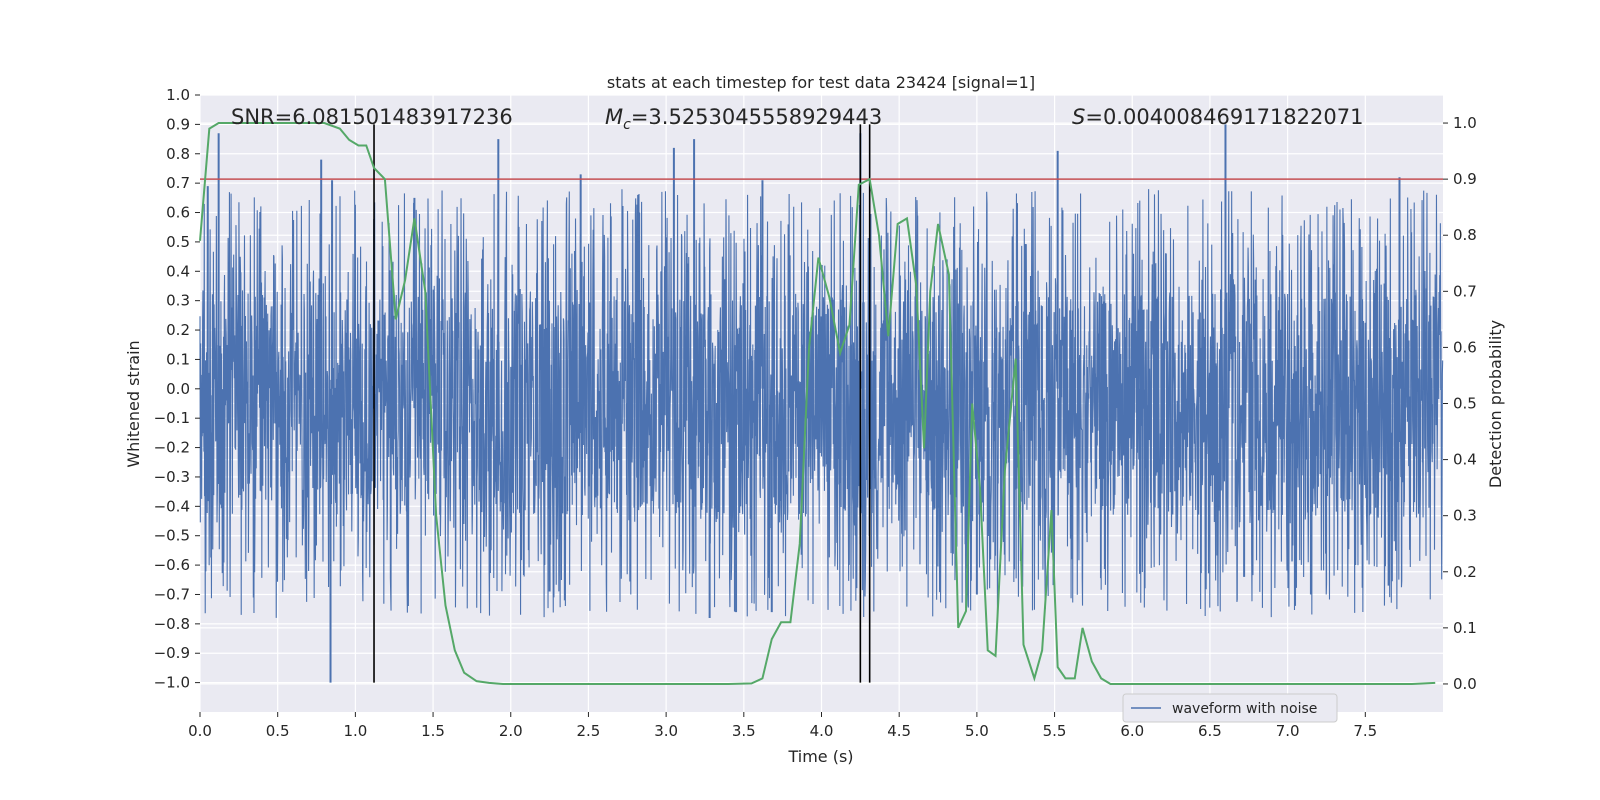 This screenshot has width=1600, height=800. I want to click on y-right-tick-label: 1.0, so click(1465, 123).